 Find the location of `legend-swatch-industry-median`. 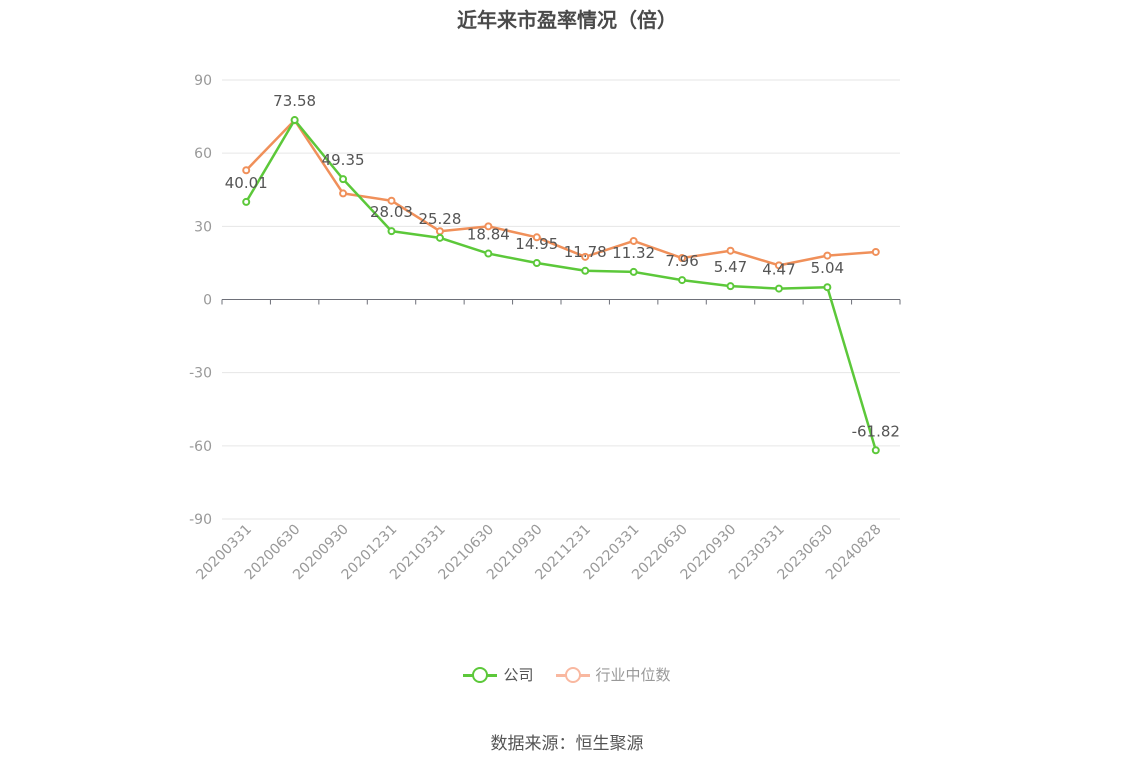

legend-swatch-industry-median is located at coordinates (572, 674).